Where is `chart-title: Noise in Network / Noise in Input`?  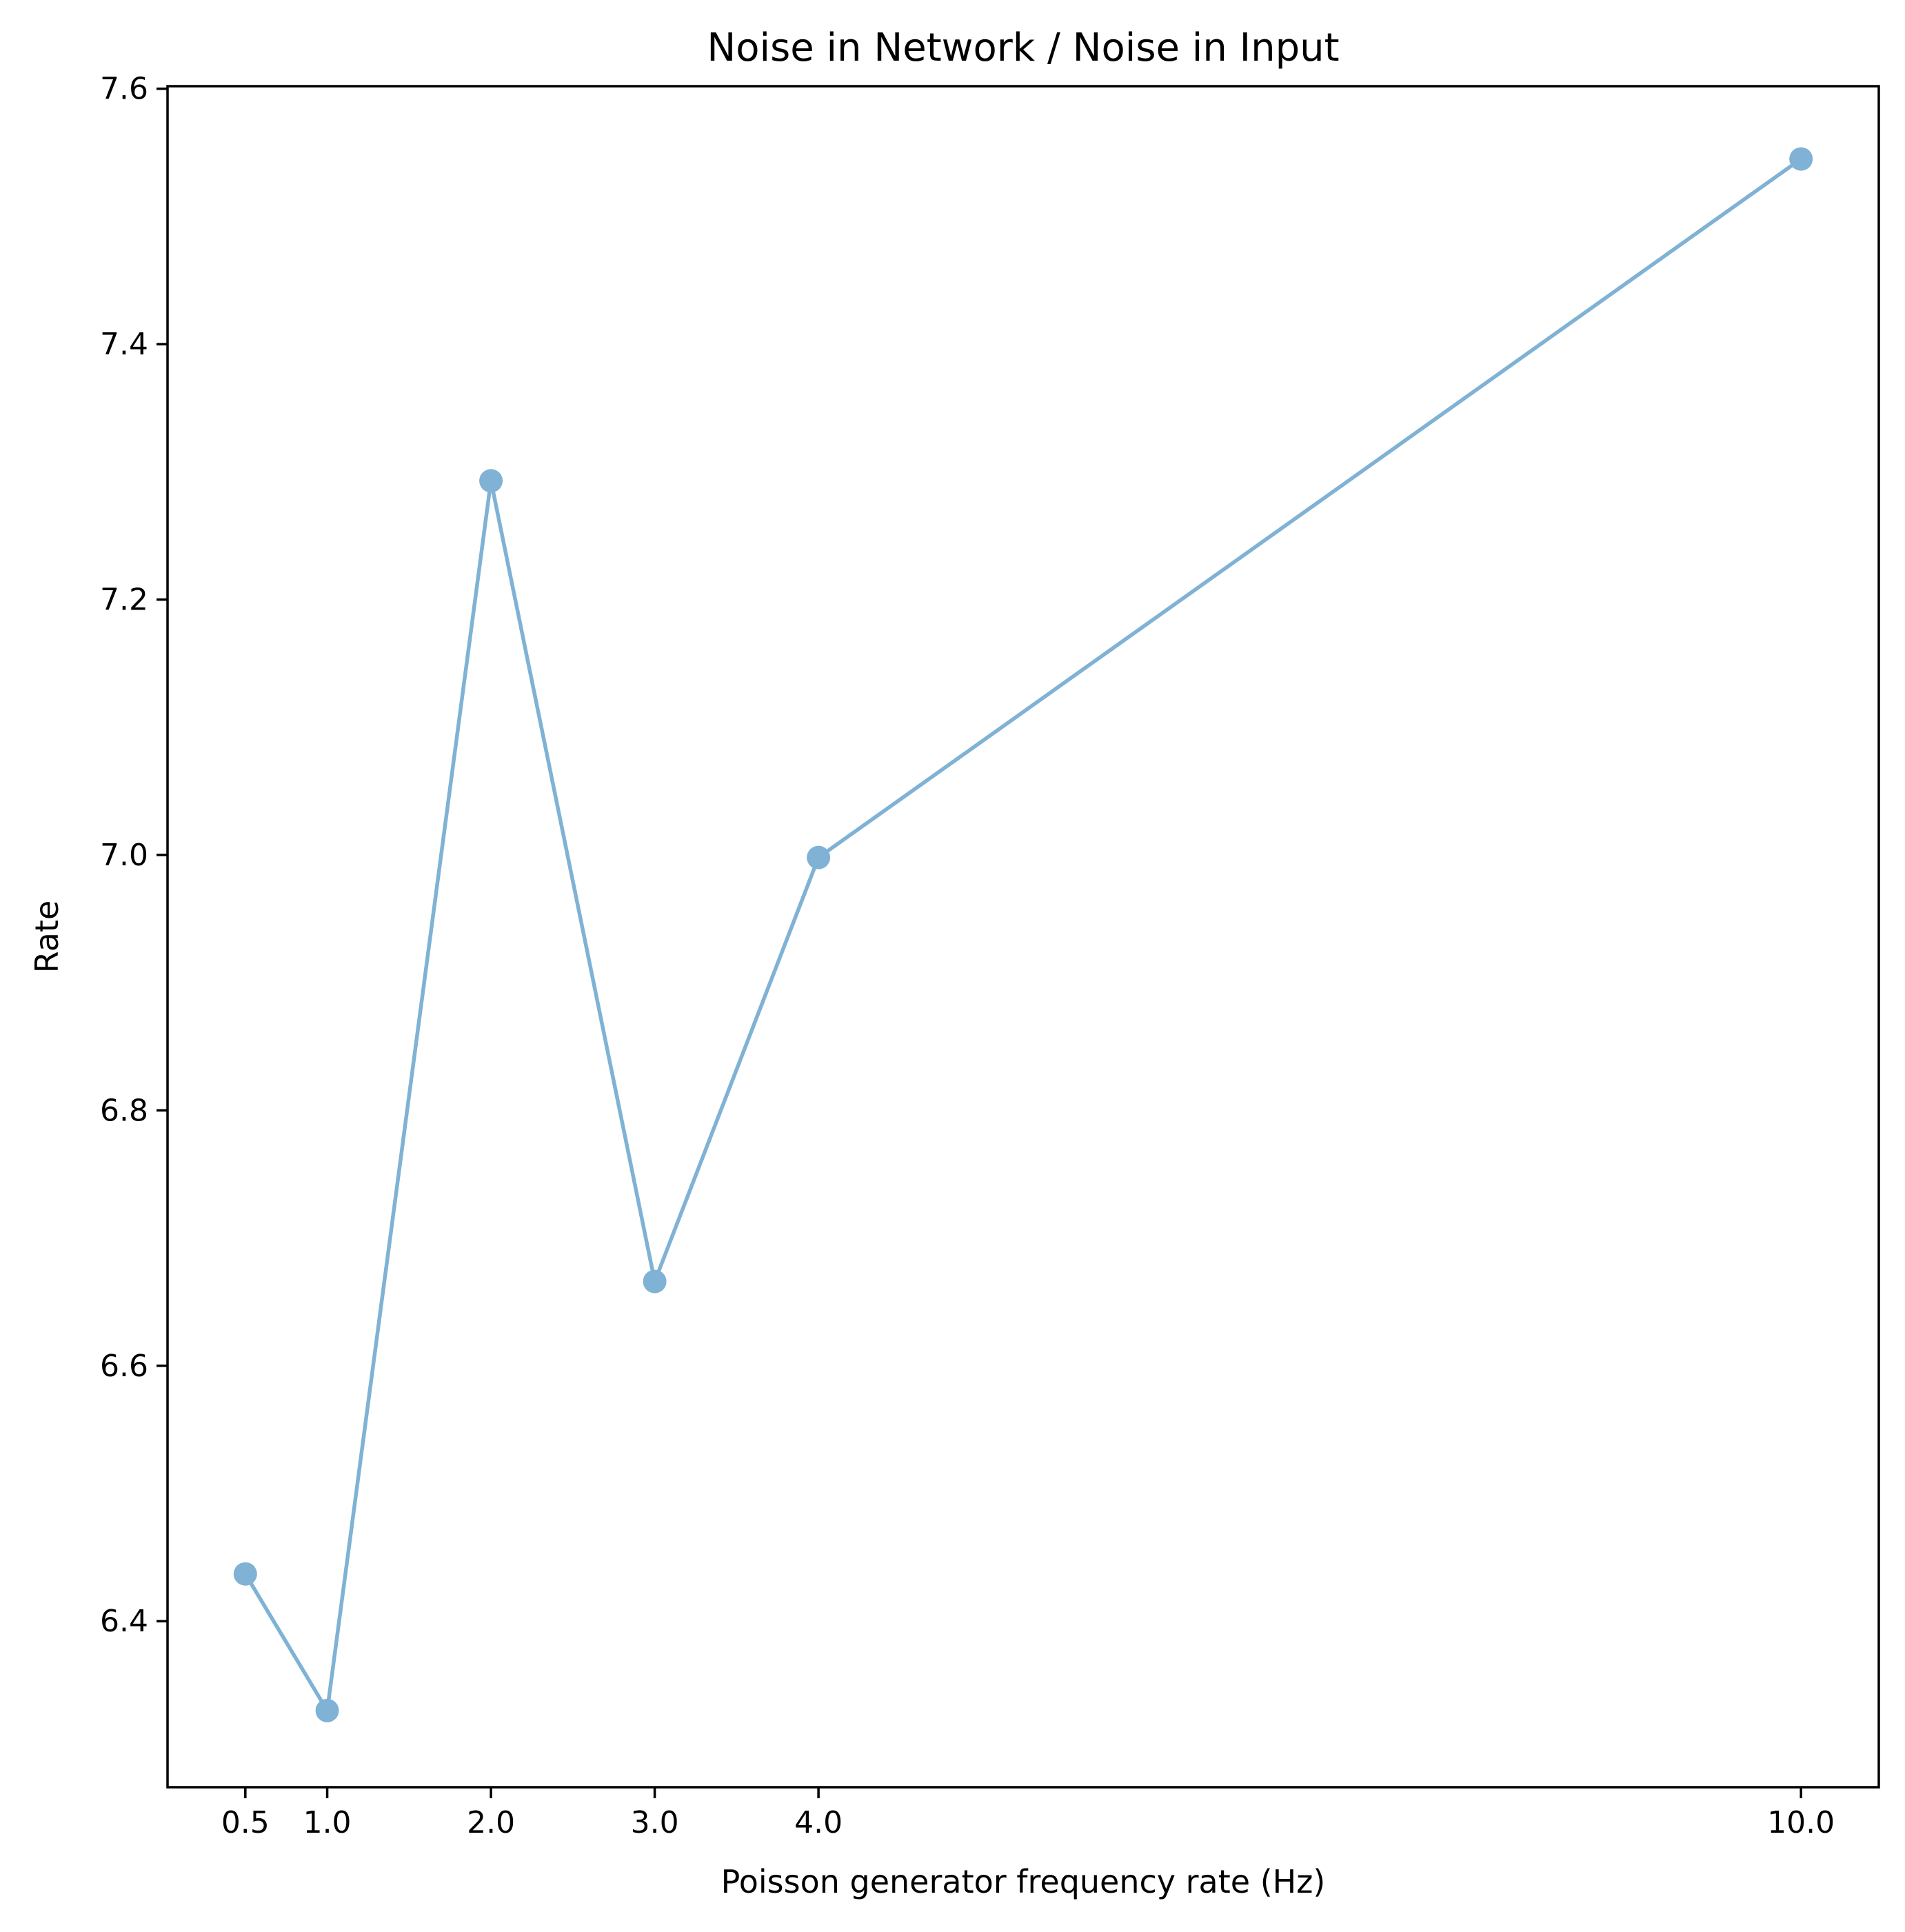
chart-title: Noise in Network / Noise in Input is located at coordinates (1023, 48).